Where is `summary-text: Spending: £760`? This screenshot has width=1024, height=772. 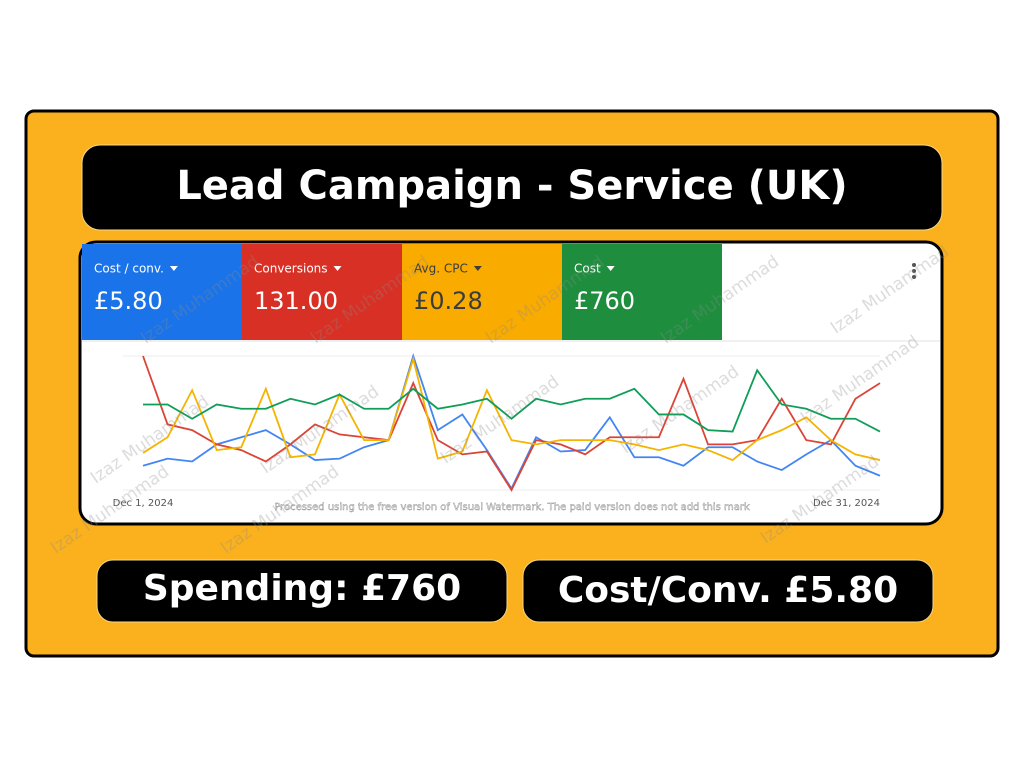
summary-text: Spending: £760 is located at coordinates (302, 588).